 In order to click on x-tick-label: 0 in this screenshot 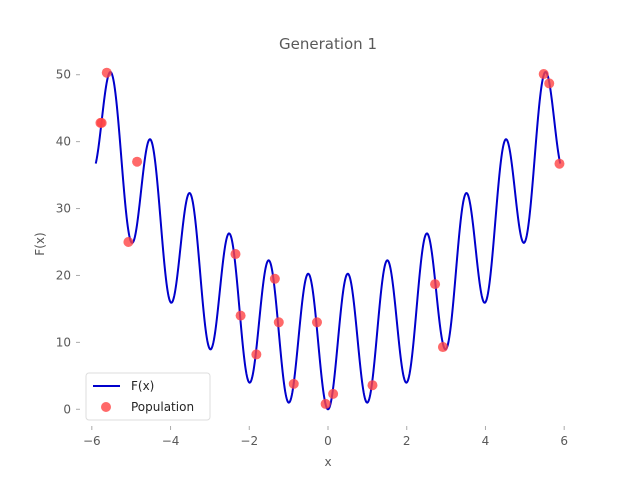, I will do `click(328, 441)`.